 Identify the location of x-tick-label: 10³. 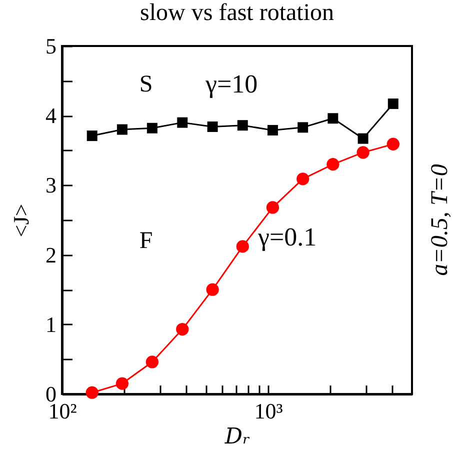
(269, 411).